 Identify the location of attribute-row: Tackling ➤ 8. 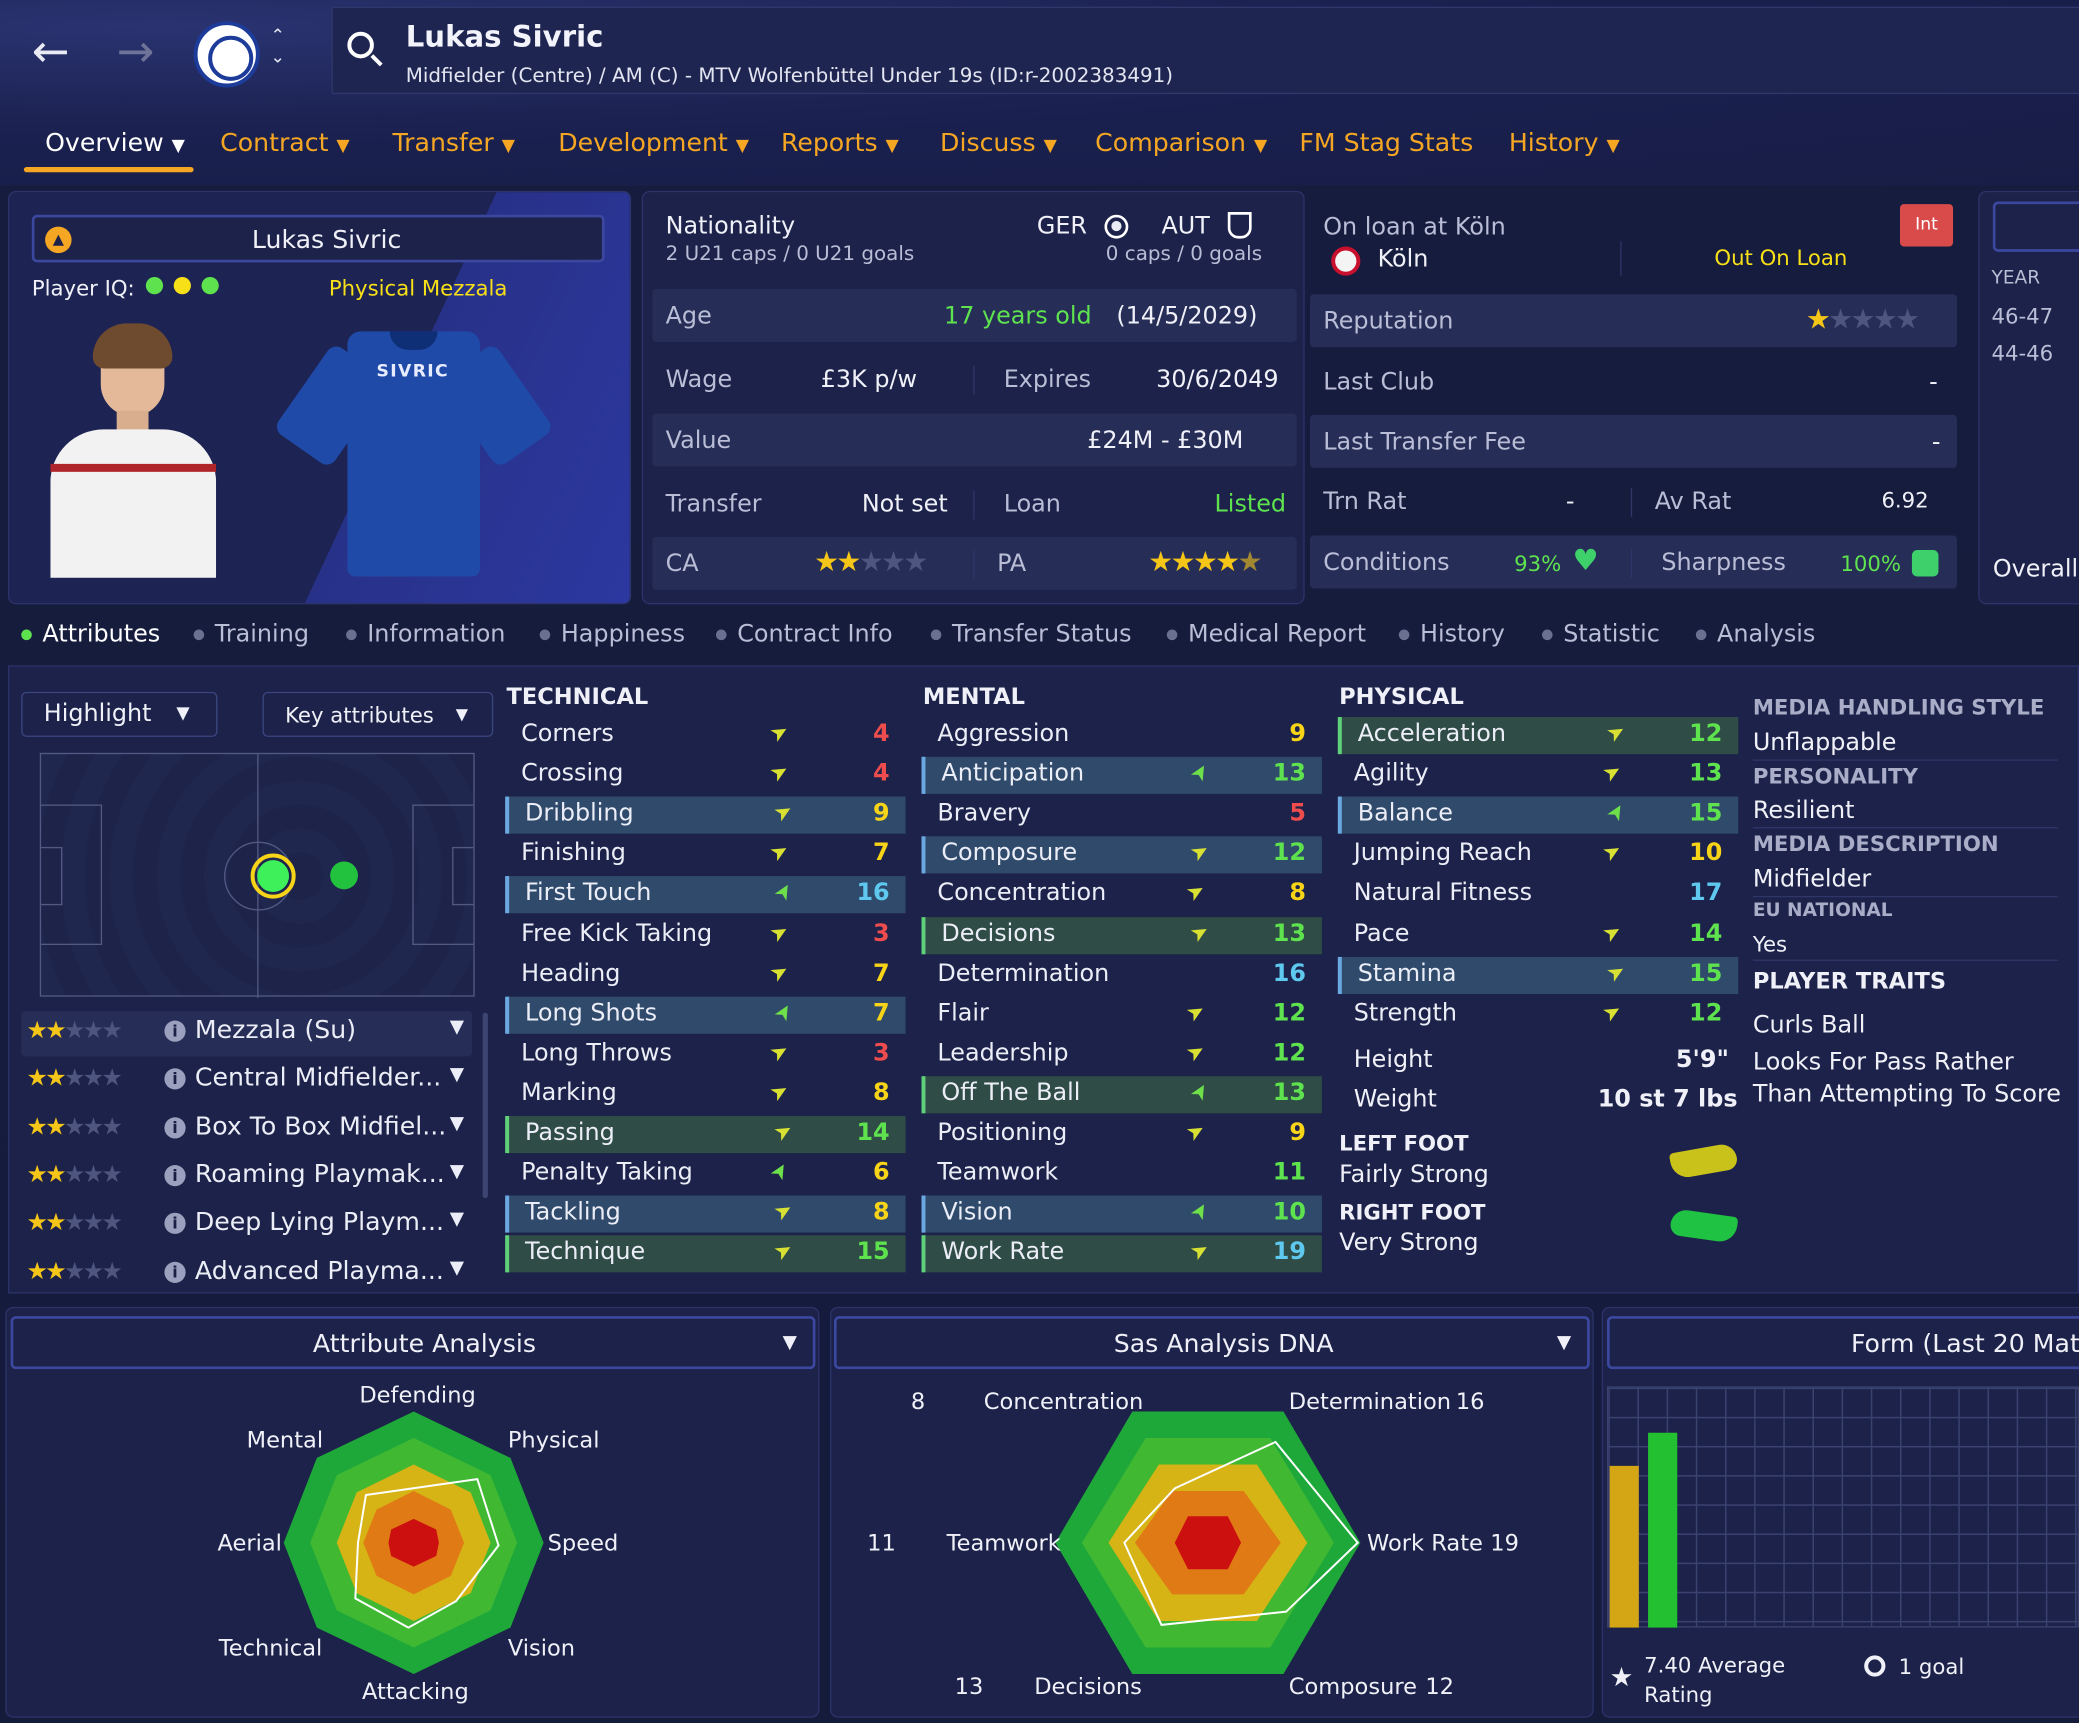
(705, 1214).